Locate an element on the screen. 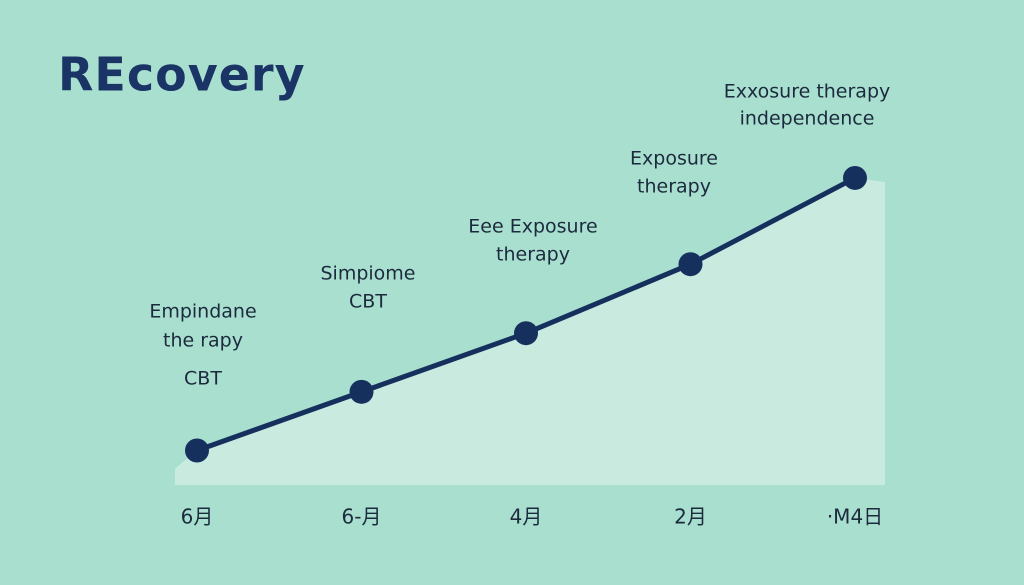 This screenshot has width=1024, height=585. x-tick-label: 4月 is located at coordinates (526, 517).